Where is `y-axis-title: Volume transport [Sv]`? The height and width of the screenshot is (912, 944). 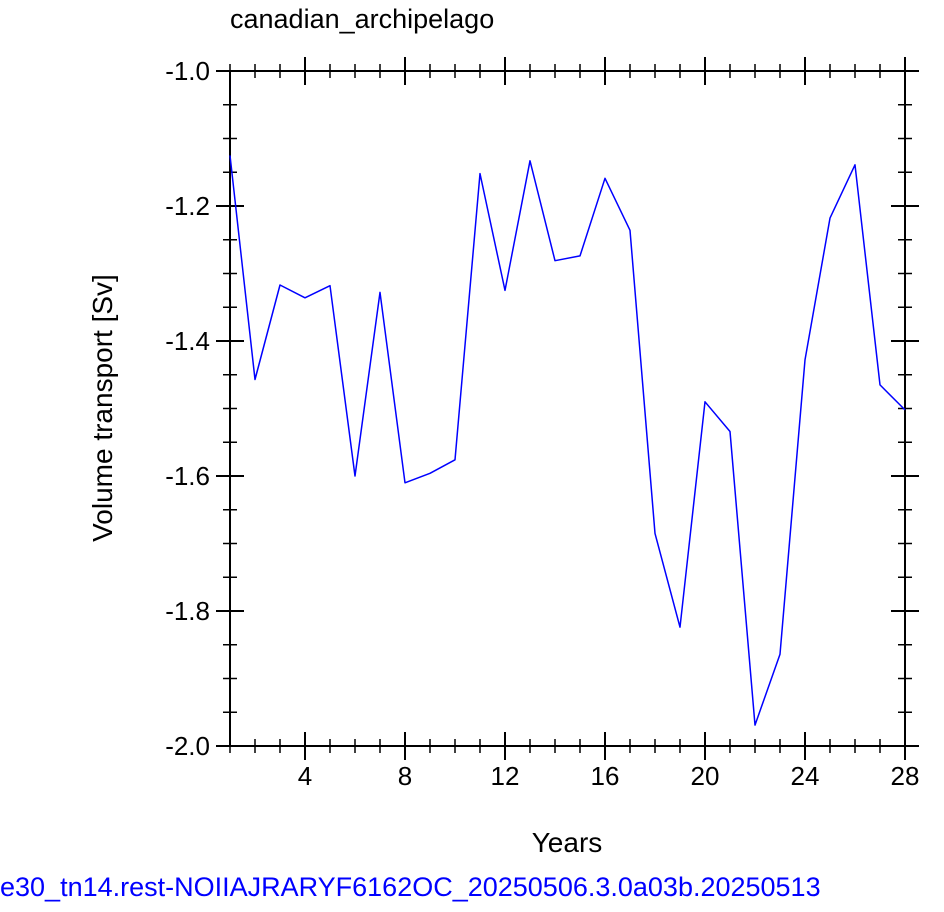
y-axis-title: Volume transport [Sv] is located at coordinates (102, 408).